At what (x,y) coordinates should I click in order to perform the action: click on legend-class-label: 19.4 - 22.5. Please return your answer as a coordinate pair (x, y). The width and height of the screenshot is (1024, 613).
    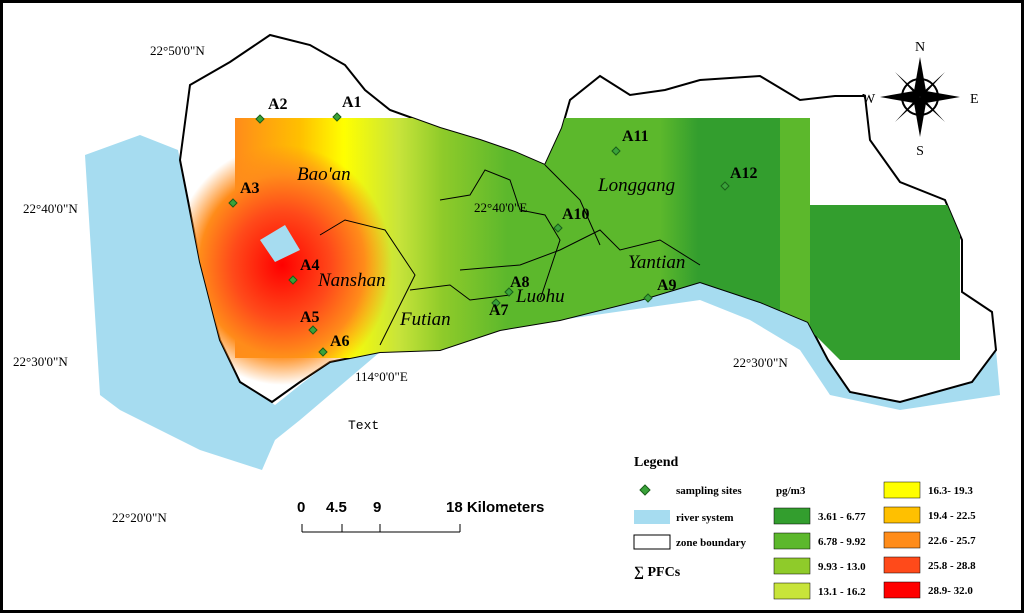
    Looking at the image, I should click on (952, 516).